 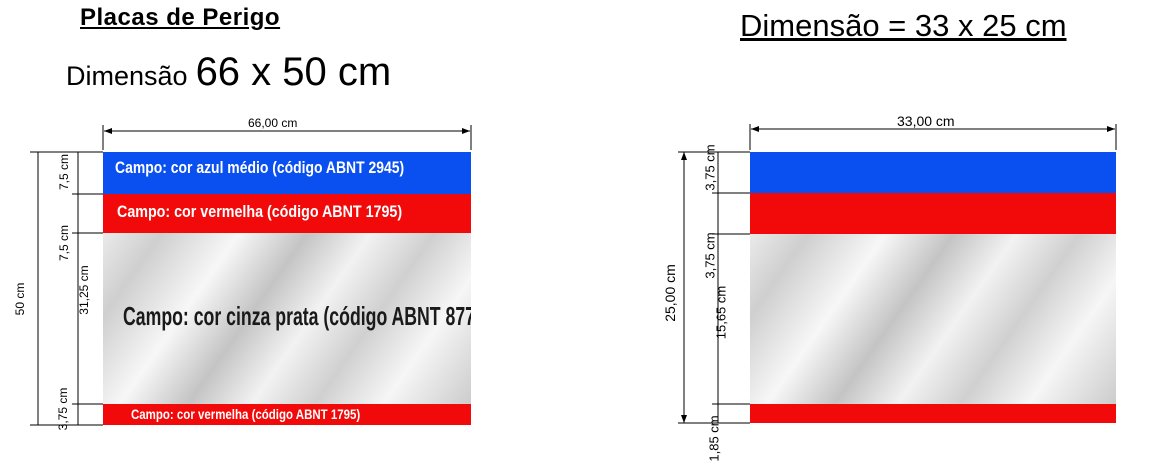 I want to click on right-band-silver, so click(x=933, y=319).